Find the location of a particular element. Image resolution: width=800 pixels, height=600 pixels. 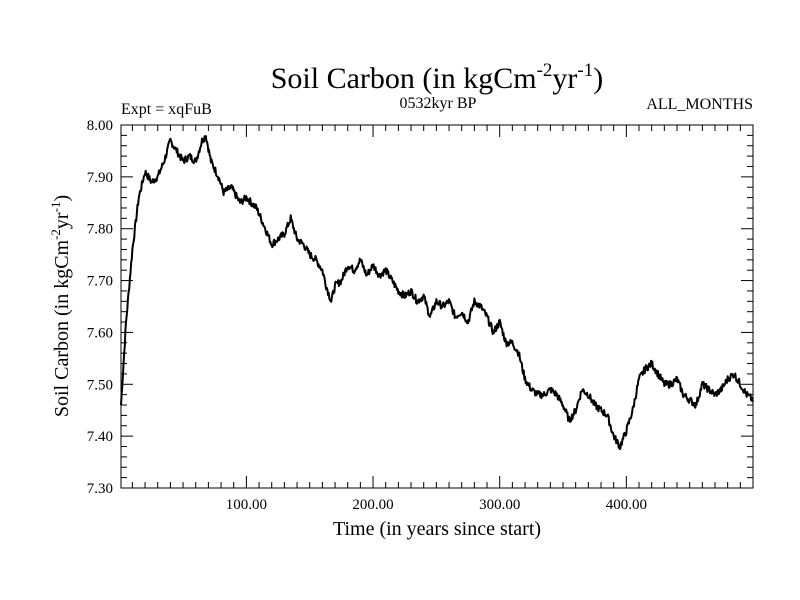

x-tick-label: 200.00 is located at coordinates (372, 505).